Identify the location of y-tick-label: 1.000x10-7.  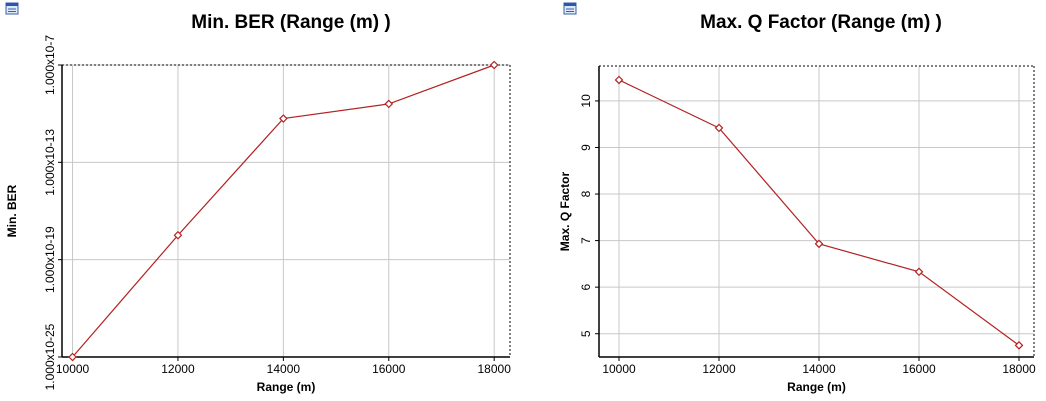
(50, 65).